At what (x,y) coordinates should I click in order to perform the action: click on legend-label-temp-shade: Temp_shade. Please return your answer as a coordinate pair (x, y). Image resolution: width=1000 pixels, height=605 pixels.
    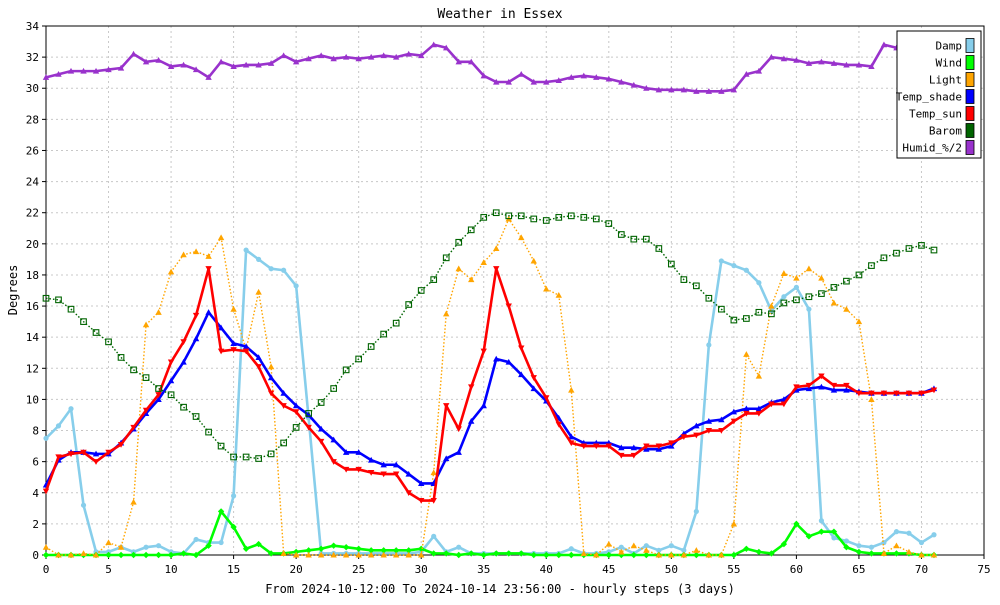
    Looking at the image, I should click on (929, 97).